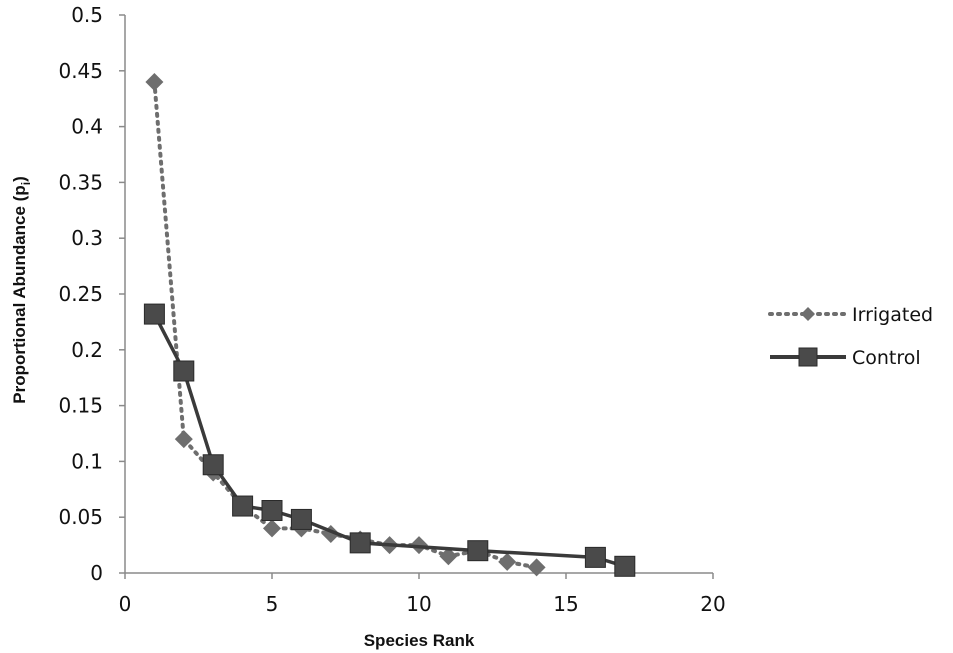  Describe the element at coordinates (418, 604) in the screenshot. I see `x-tick-label: 10` at that location.